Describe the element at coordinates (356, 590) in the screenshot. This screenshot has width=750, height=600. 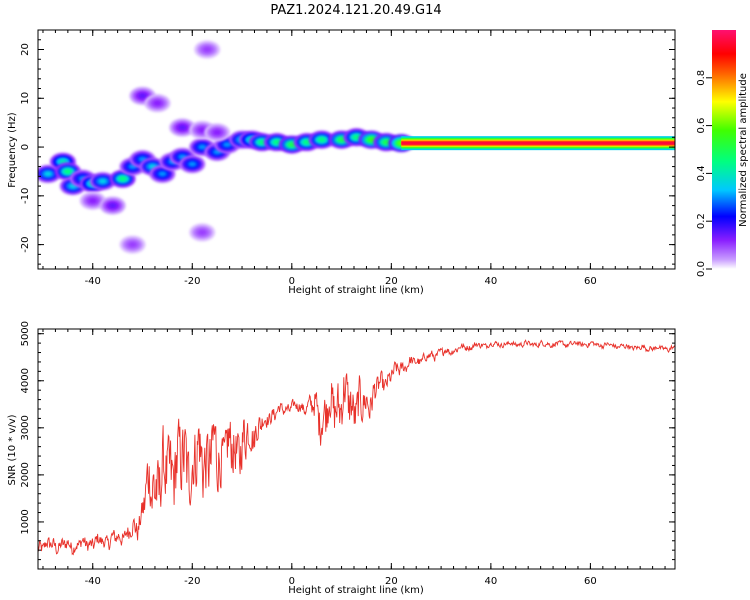
I see `snr-xlabel: Height of straight line (km)` at that location.